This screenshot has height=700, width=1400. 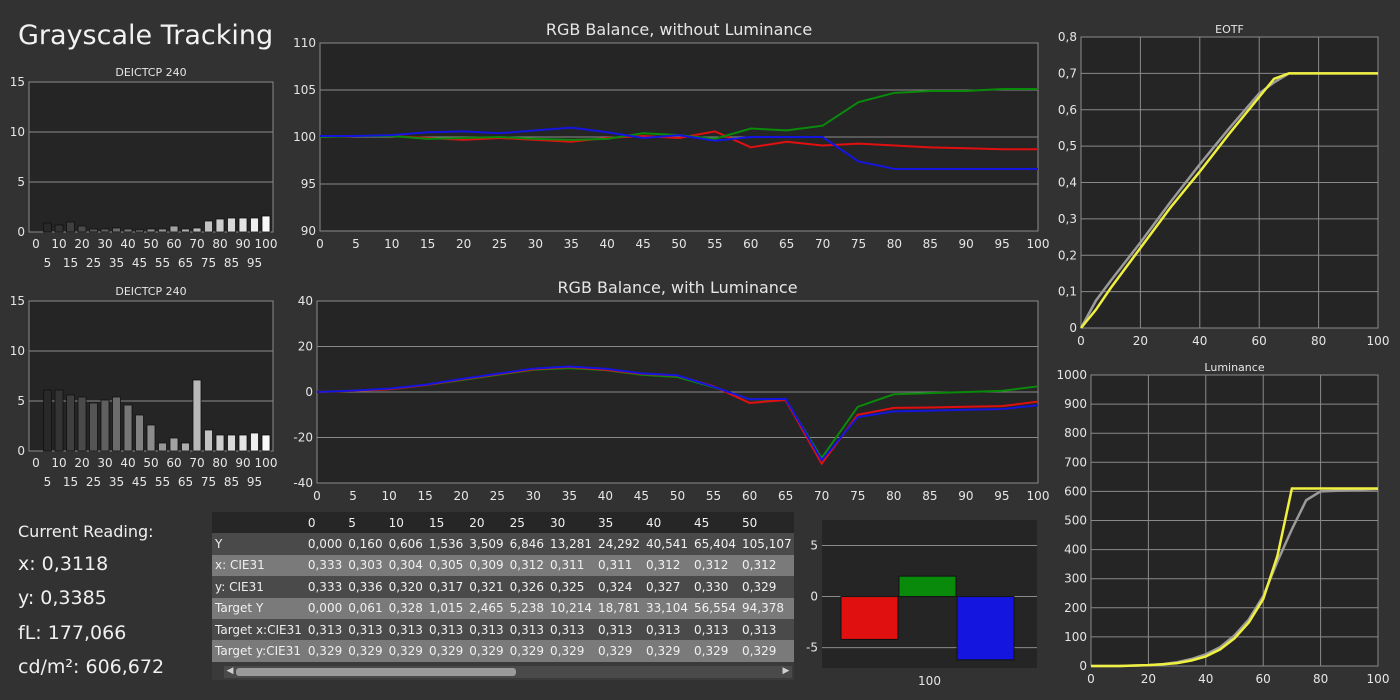 What do you see at coordinates (1071, 375) in the screenshot?
I see `y-tick-label: 1000` at bounding box center [1071, 375].